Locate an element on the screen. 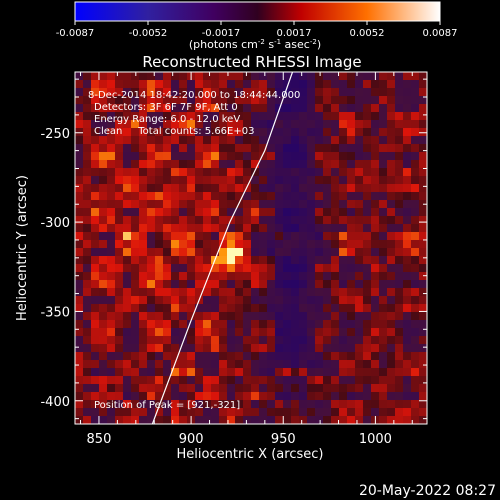 The width and height of the screenshot is (500, 500). y-tick-label: -400 is located at coordinates (55, 402).